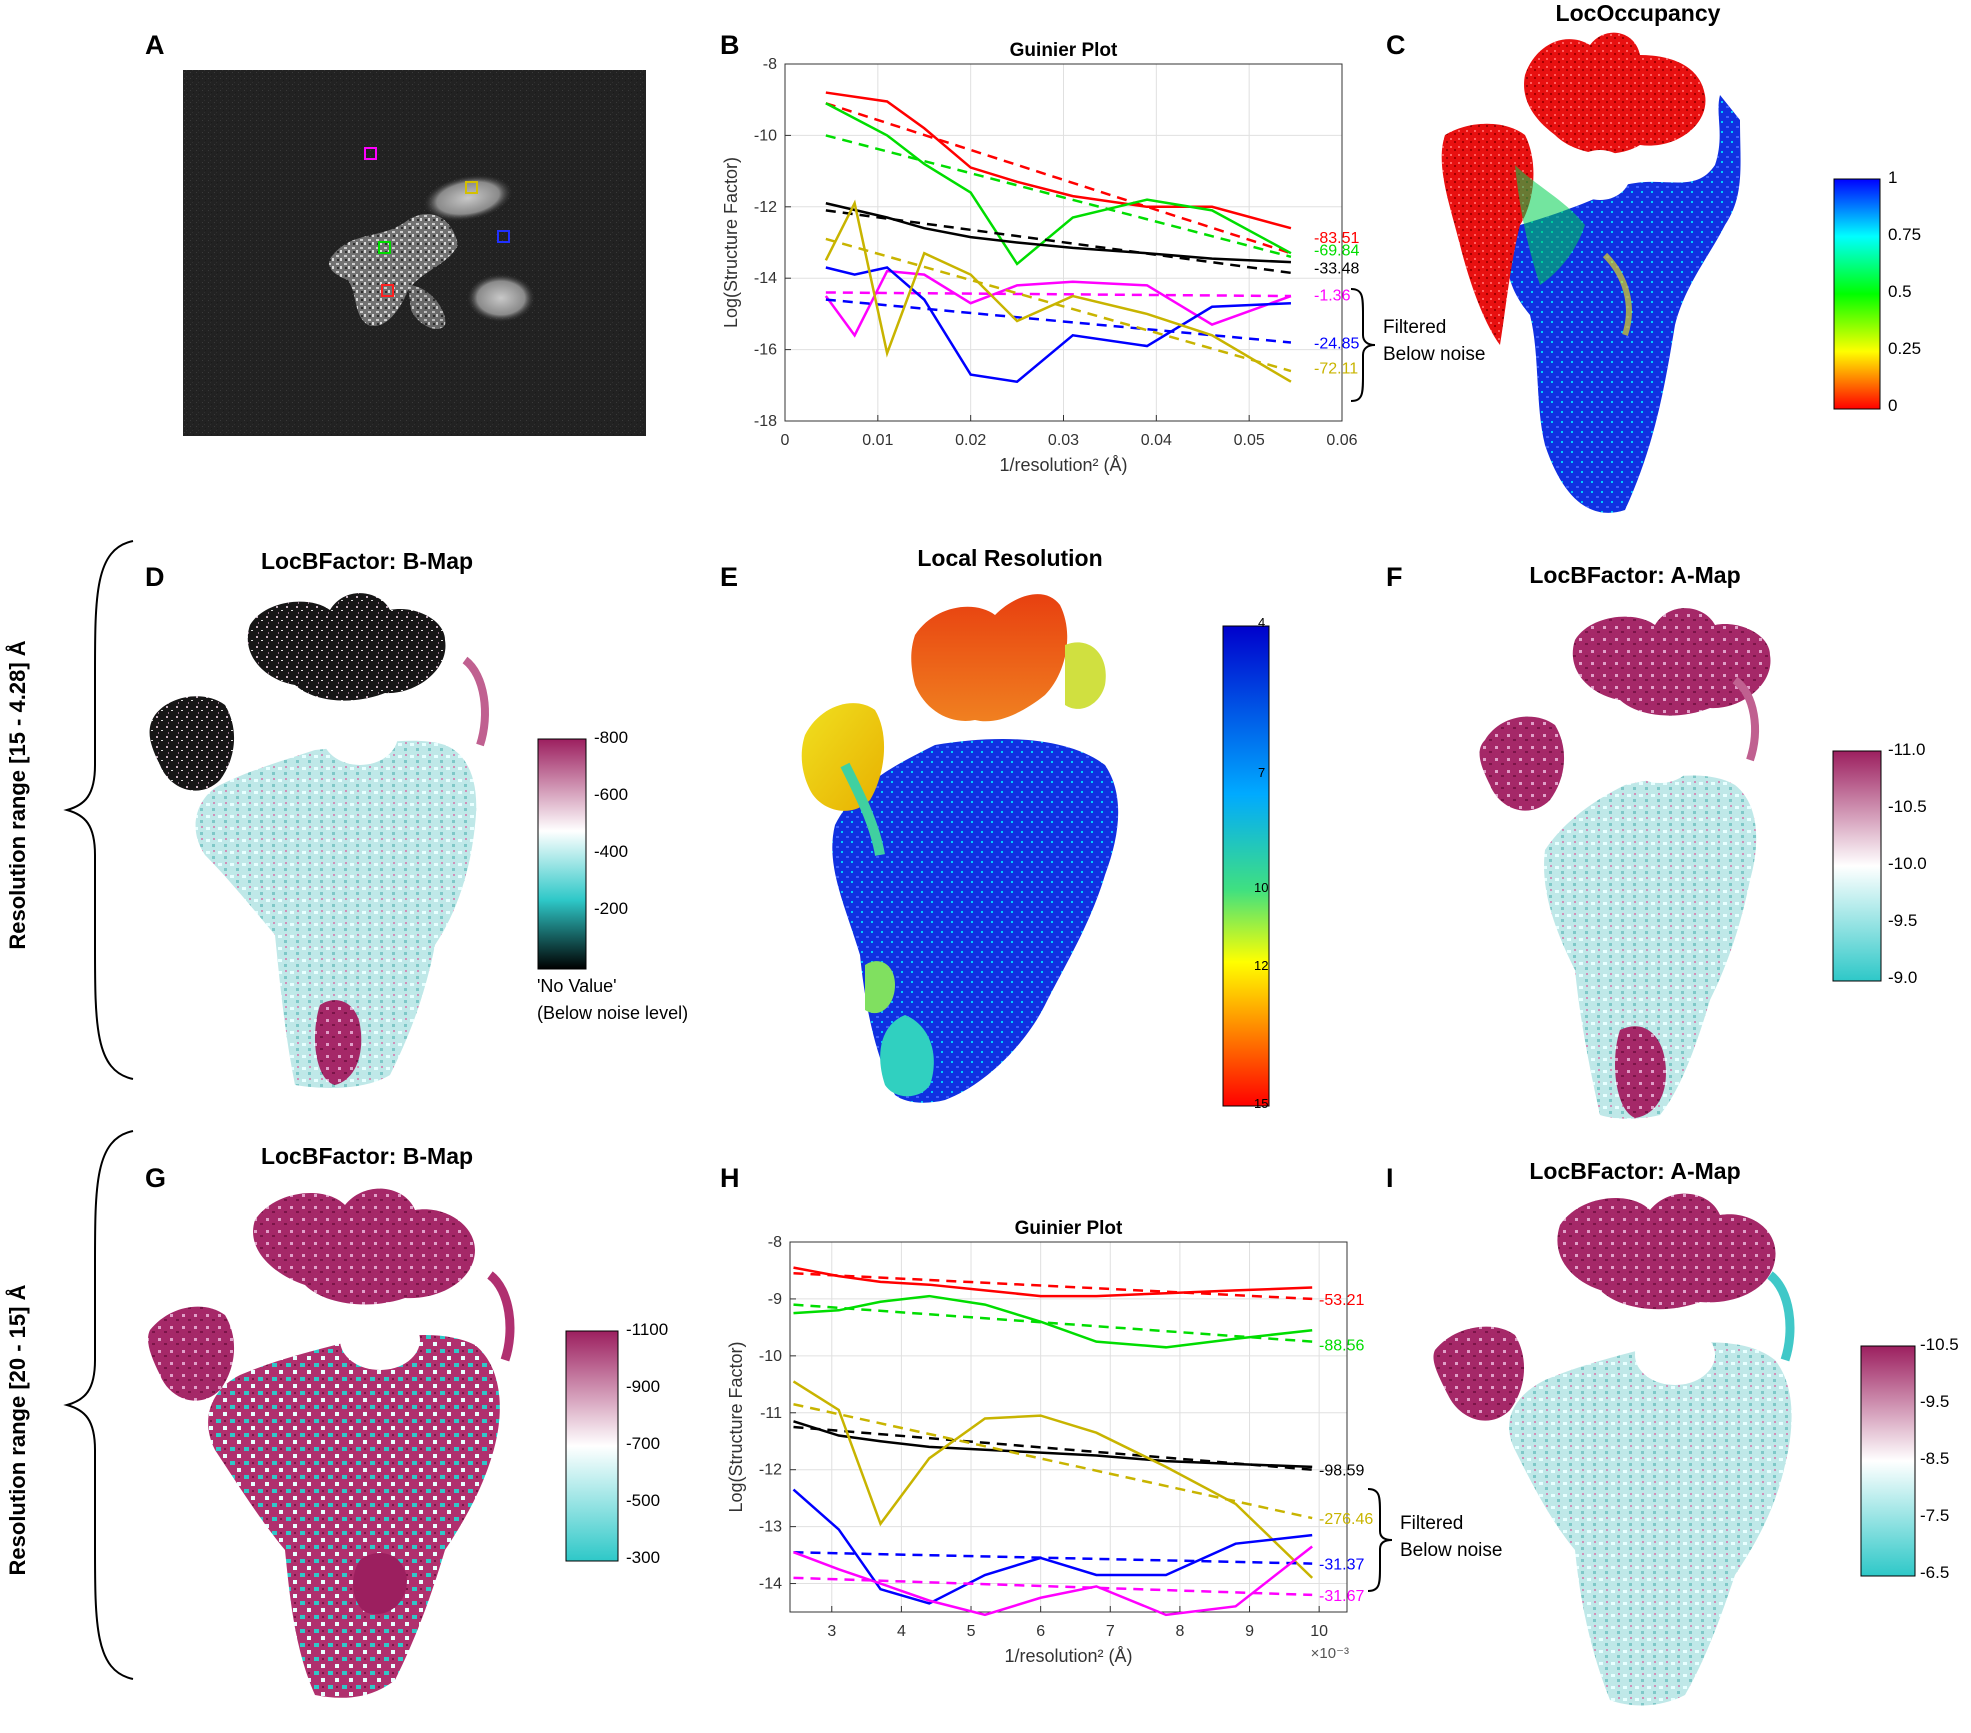  Describe the element at coordinates (367, 1156) in the screenshot. I see `title-g: LocBFactor: B-Map` at that location.